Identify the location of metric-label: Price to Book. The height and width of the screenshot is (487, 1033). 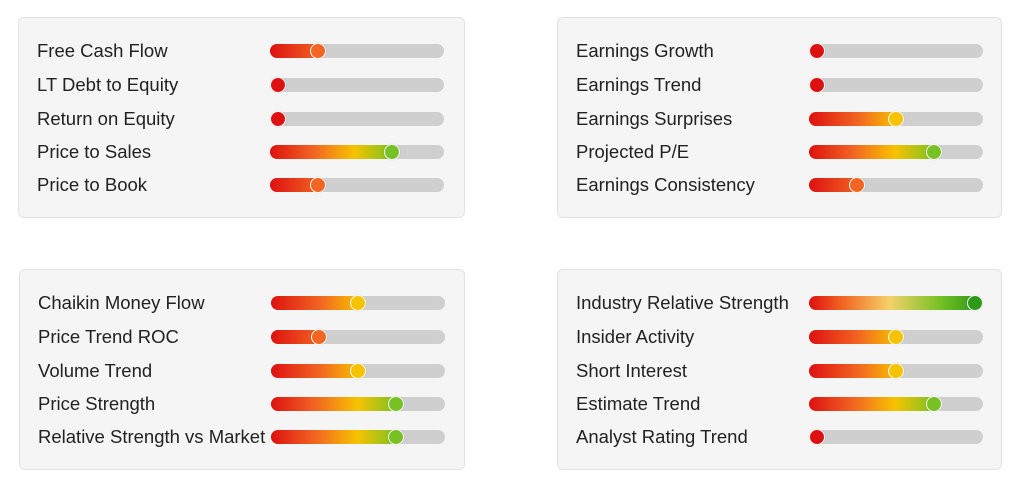
(92, 184).